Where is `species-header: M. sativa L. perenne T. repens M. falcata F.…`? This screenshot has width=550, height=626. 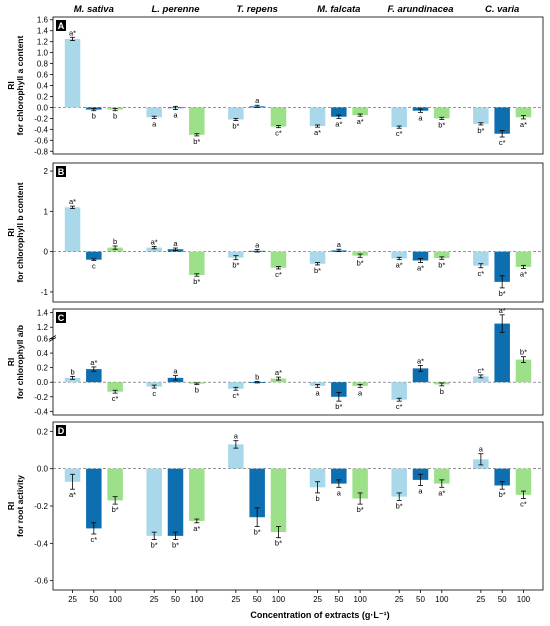
species-header: M. sativa L. perenne T. repens M. falcata F.… is located at coordinates (297, 9).